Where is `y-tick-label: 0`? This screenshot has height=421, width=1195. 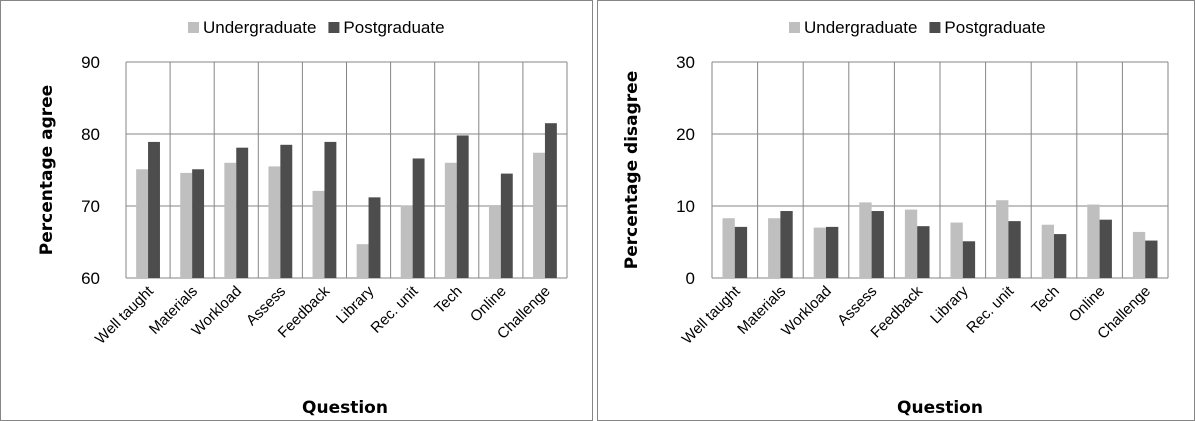
y-tick-label: 0 is located at coordinates (690, 278).